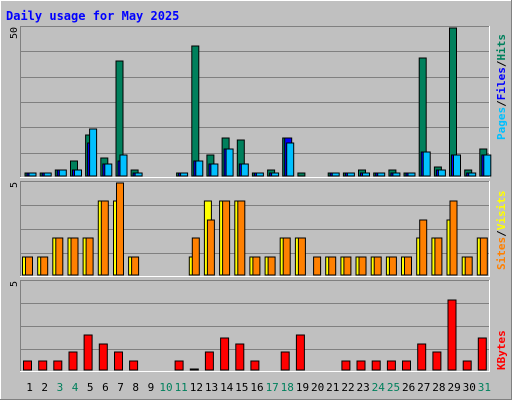 The image size is (512, 400). Describe the element at coordinates (14, 185) in the screenshot. I see `y-max-label: 5` at that location.